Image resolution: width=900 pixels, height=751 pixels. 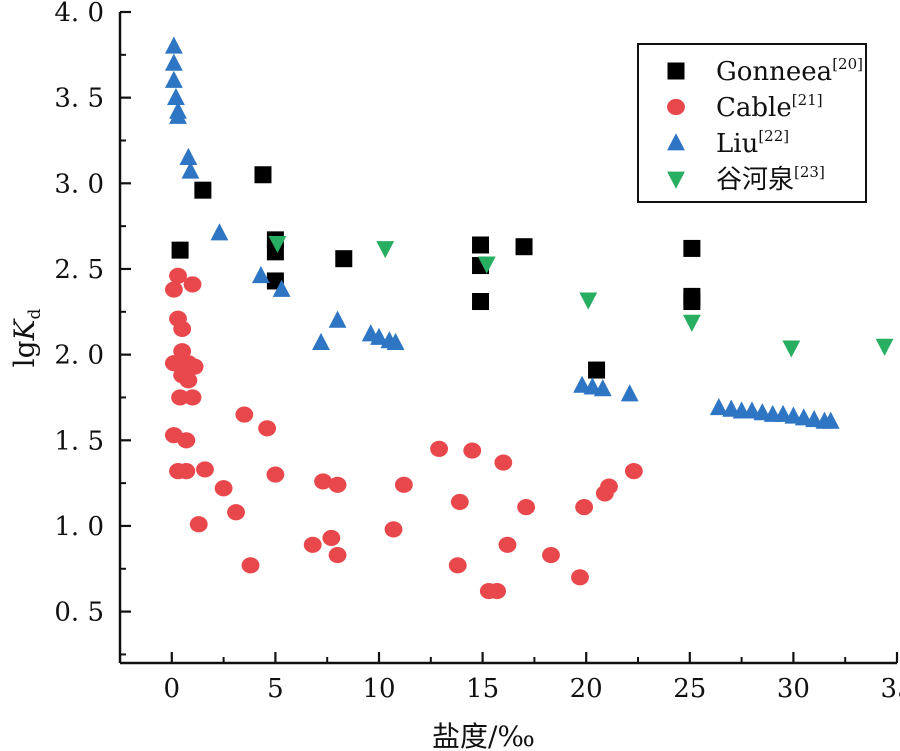 I want to click on legend: Gonneea[20] Cable[21] Liu[22] 谷河泉[23], so click(x=752, y=123).